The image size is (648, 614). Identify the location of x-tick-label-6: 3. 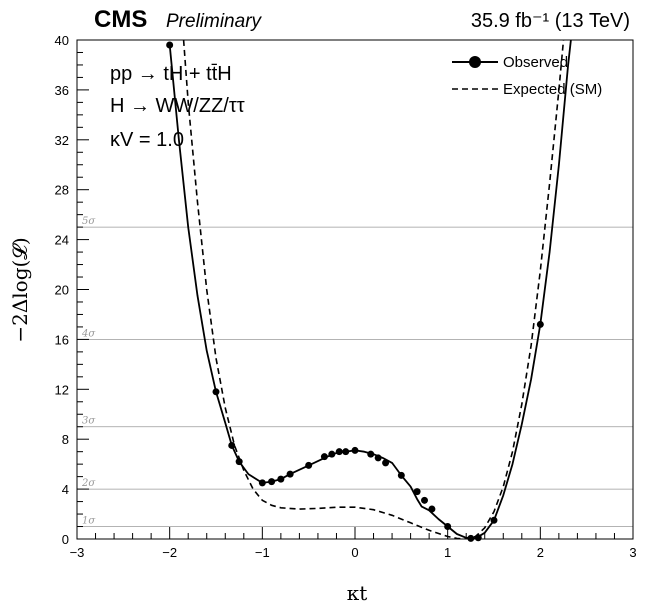
(632, 552).